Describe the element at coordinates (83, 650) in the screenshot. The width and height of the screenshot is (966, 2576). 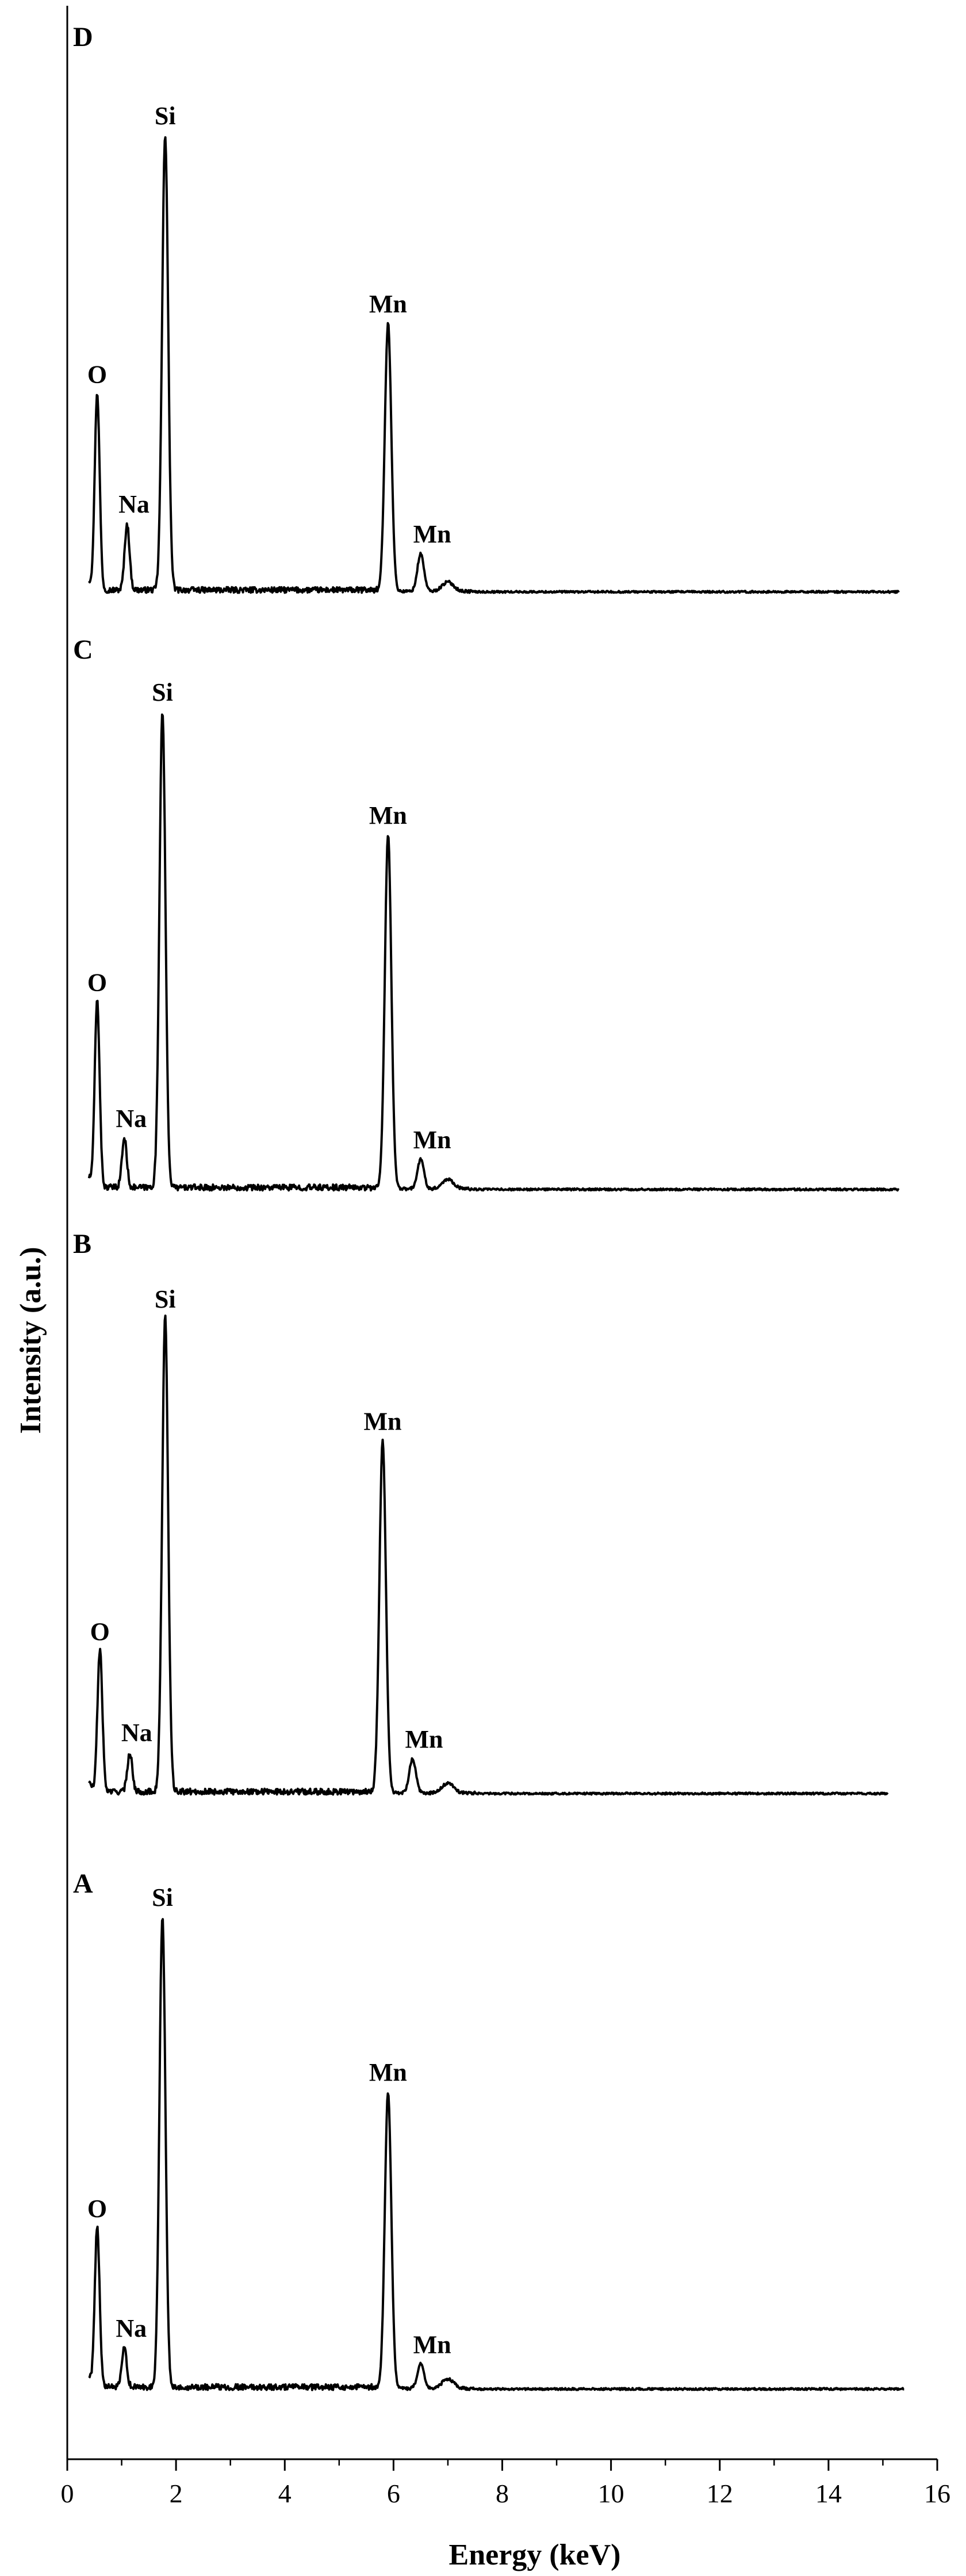
I see `panel-label: C` at that location.